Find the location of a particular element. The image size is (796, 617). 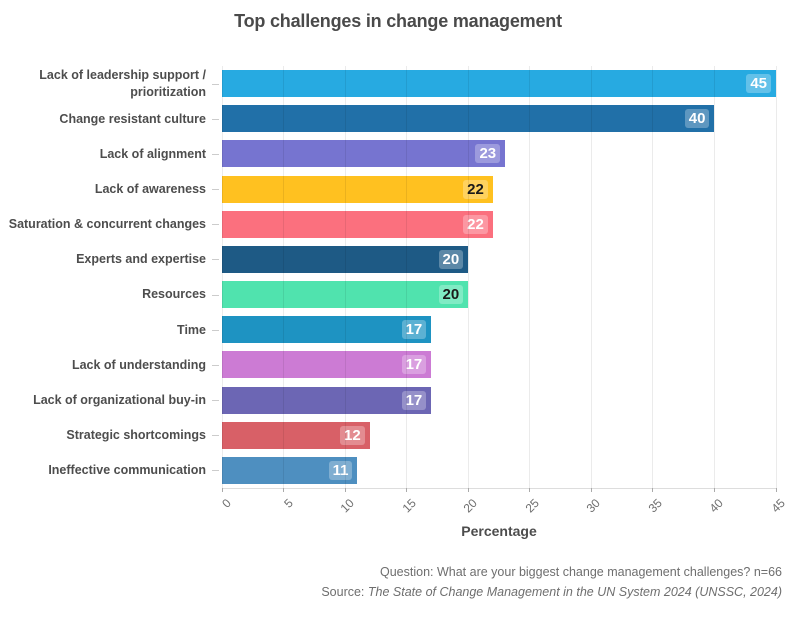

category-label-10: Lack of organizational buy-in is located at coordinates (119, 399).